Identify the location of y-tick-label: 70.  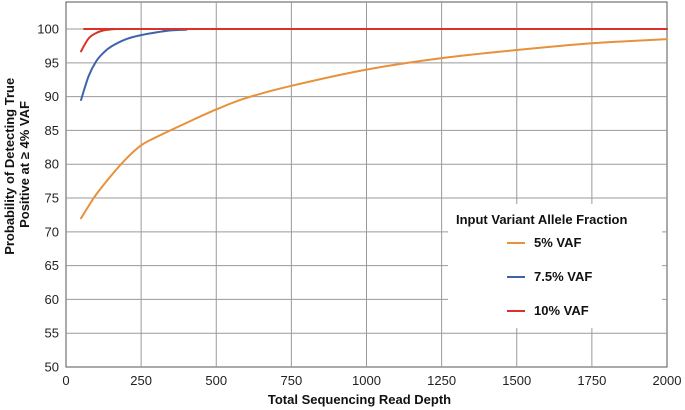
(52, 231).